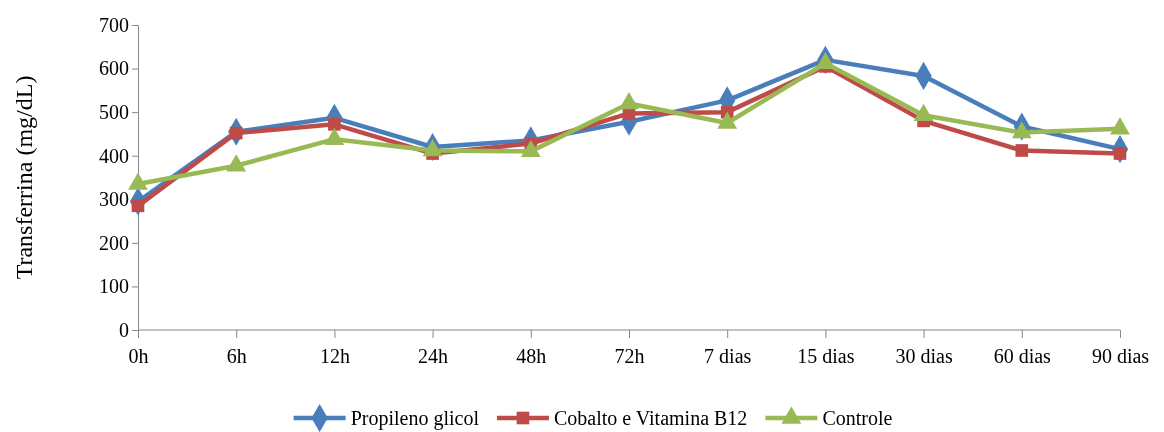 The width and height of the screenshot is (1164, 432). I want to click on y-tick-label: 400, so click(114, 155).